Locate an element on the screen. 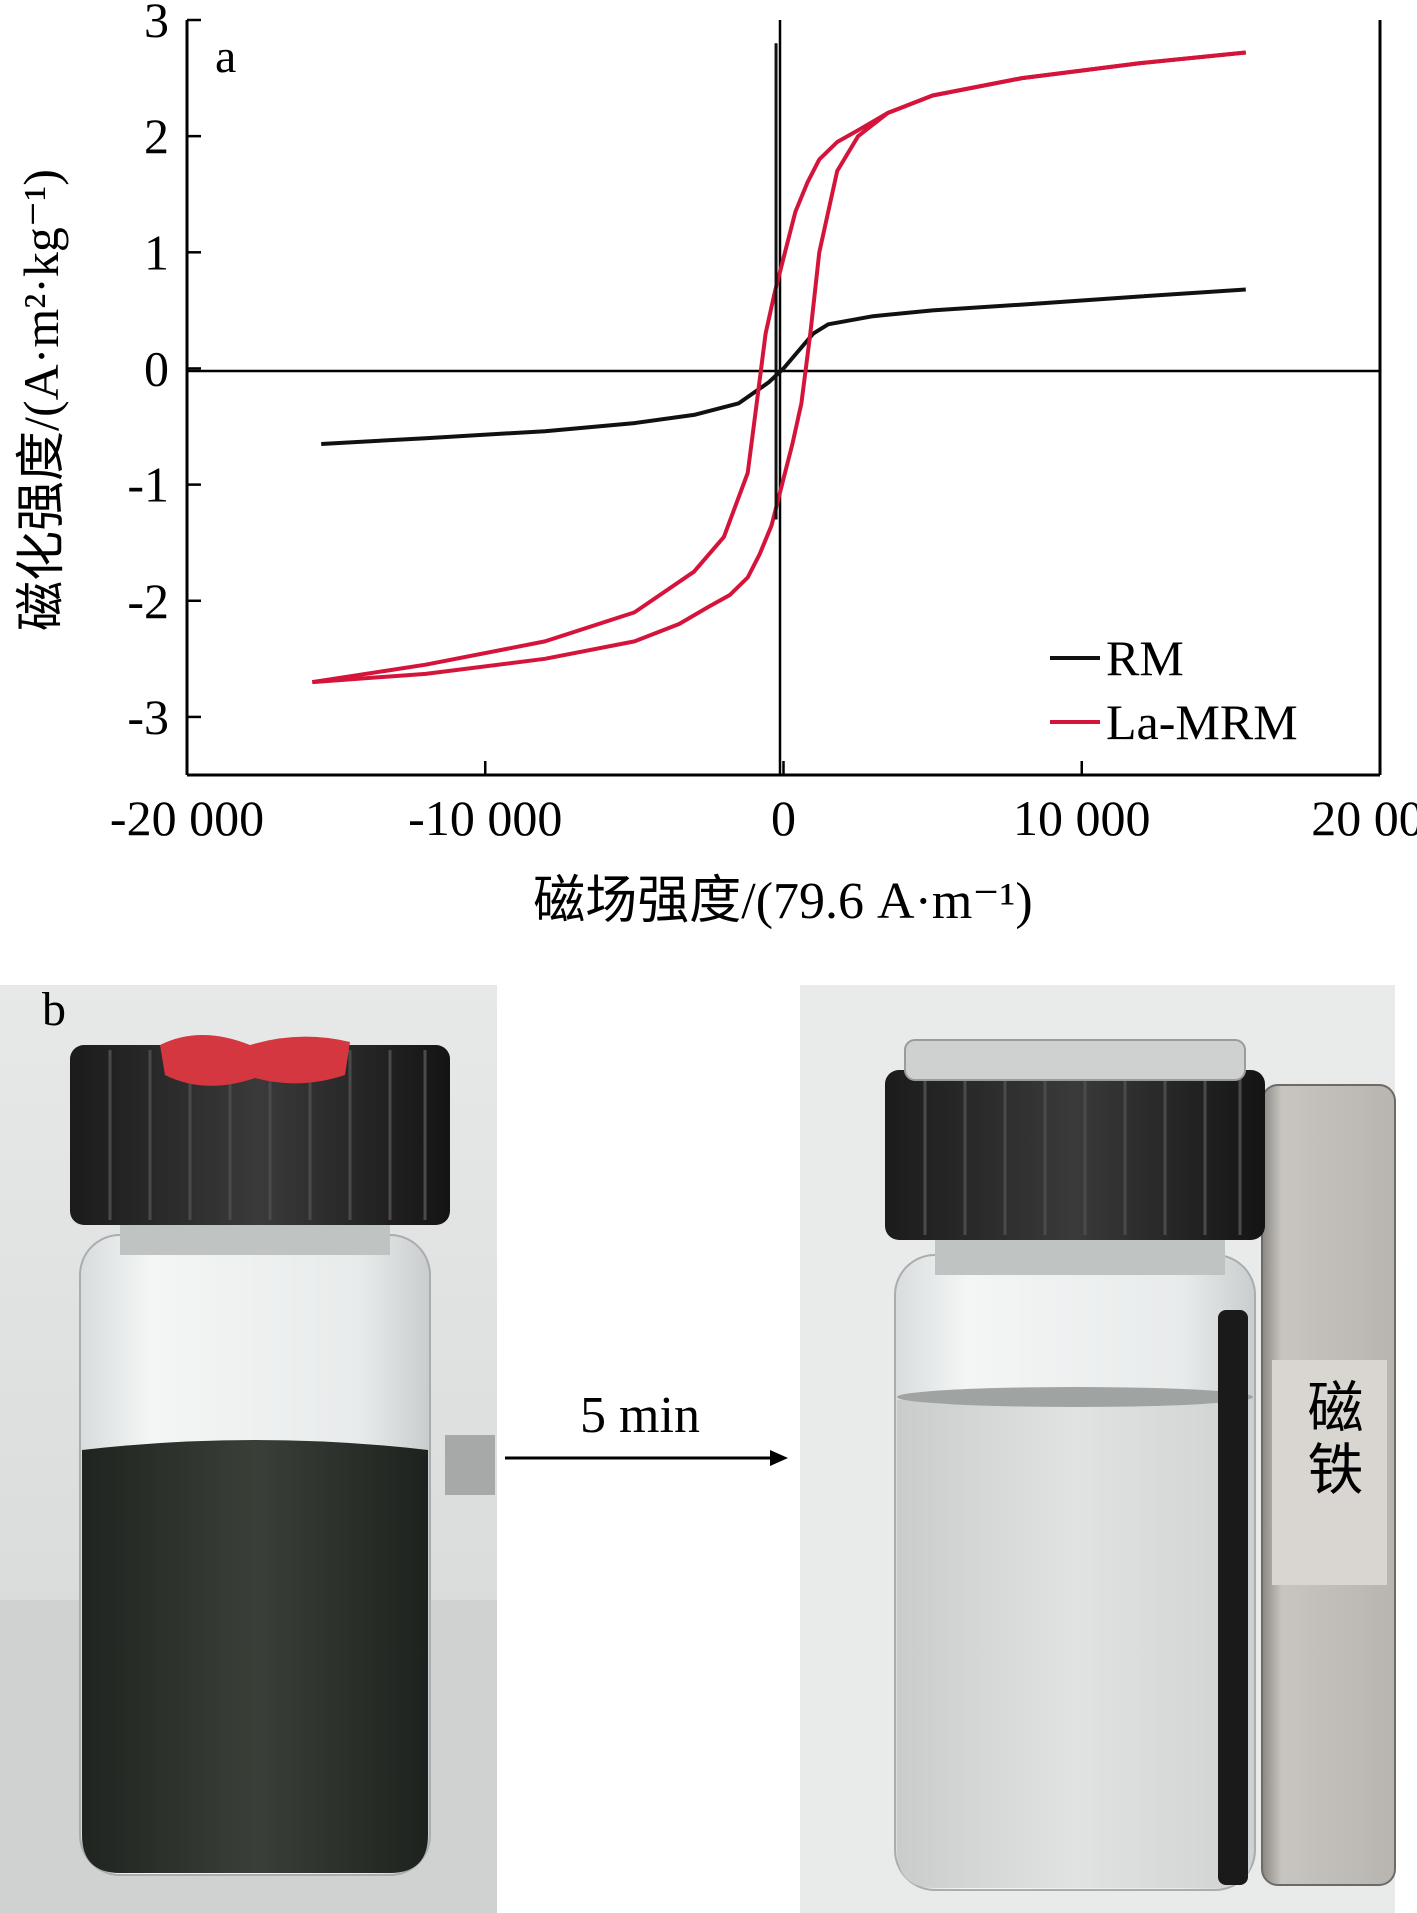 The image size is (1417, 1913). y-tick-label: 1 is located at coordinates (156, 252).